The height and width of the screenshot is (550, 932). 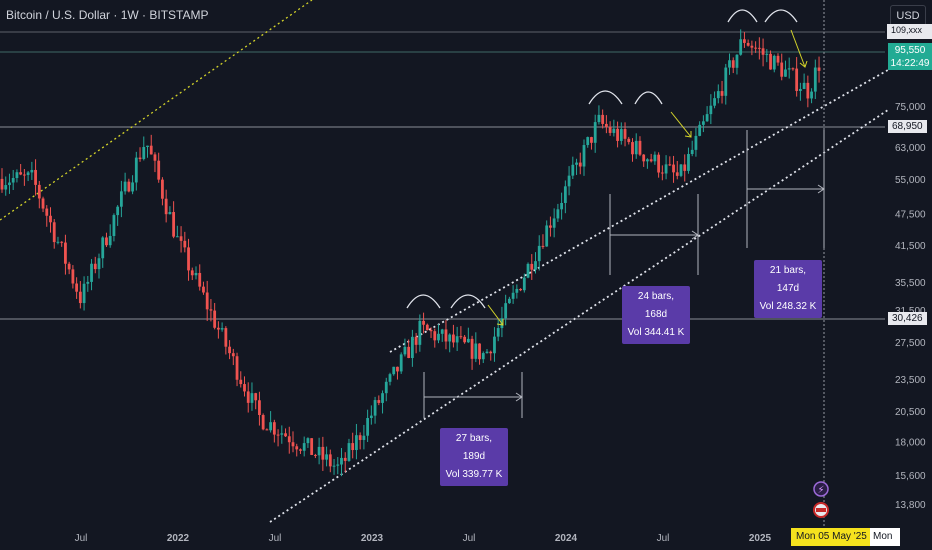 I want to click on level-badge-30426: 30,426, so click(x=907, y=318).